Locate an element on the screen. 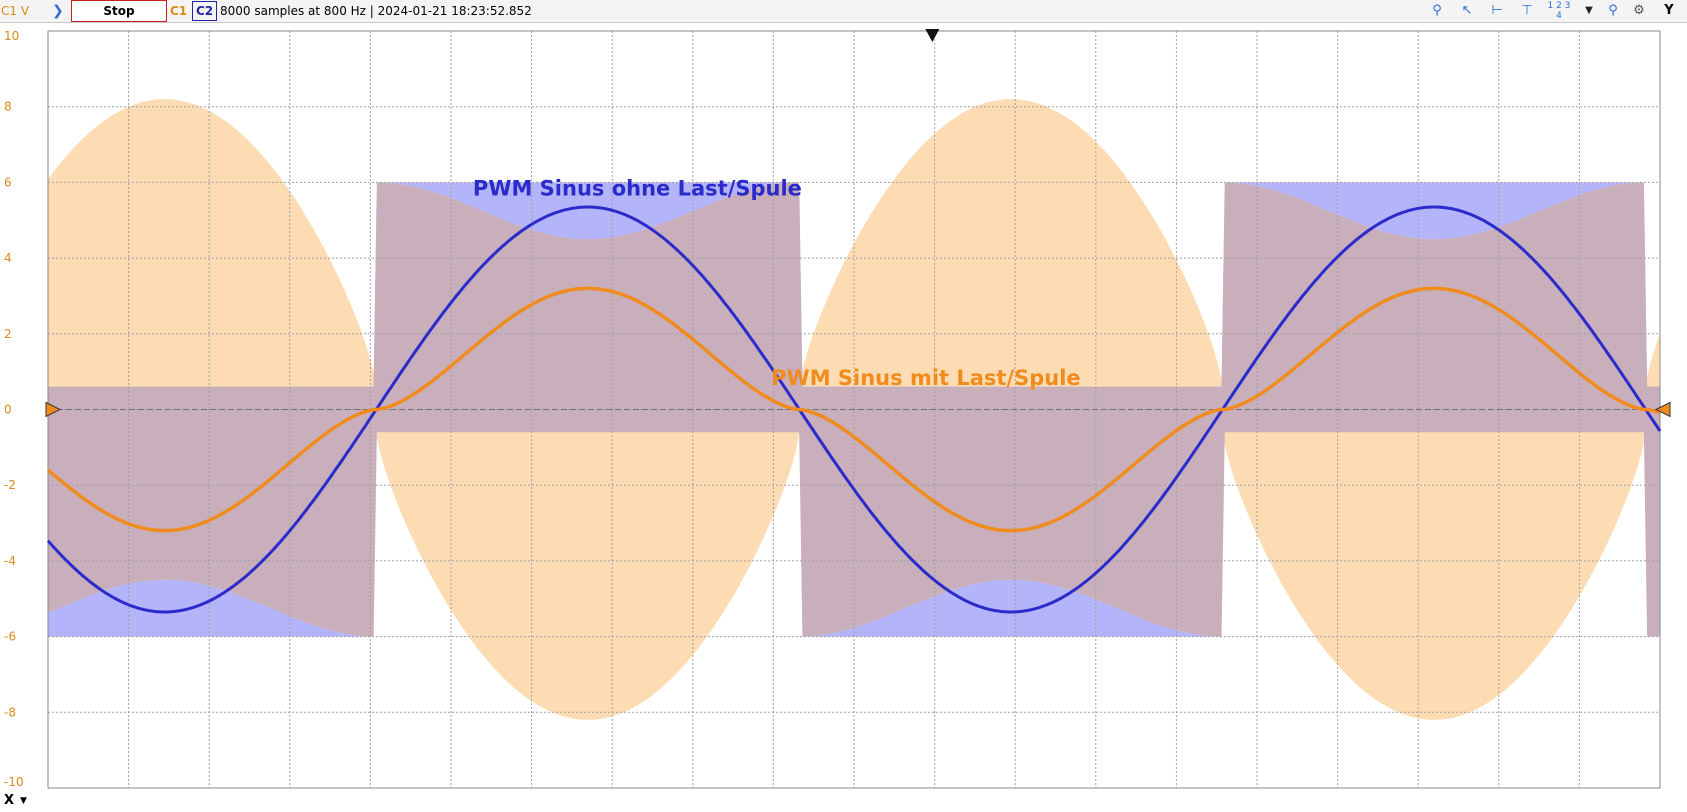 The width and height of the screenshot is (1687, 812). trigger-marker is located at coordinates (932, 35).